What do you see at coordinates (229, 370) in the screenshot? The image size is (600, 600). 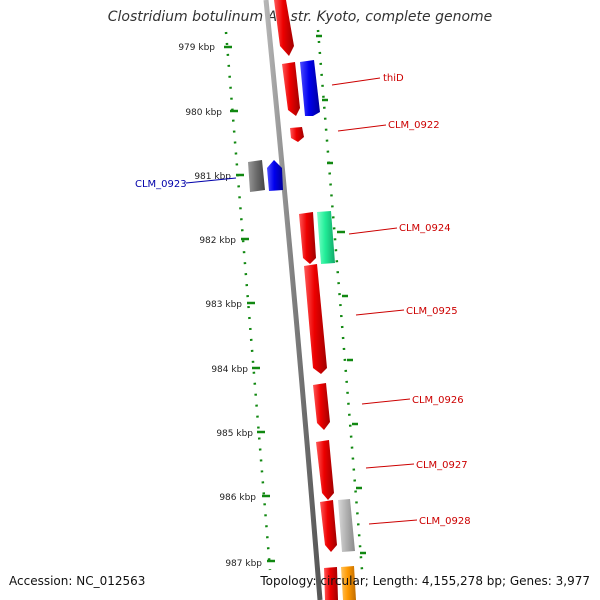 I see `tick-label: 984 kbp` at bounding box center [229, 370].